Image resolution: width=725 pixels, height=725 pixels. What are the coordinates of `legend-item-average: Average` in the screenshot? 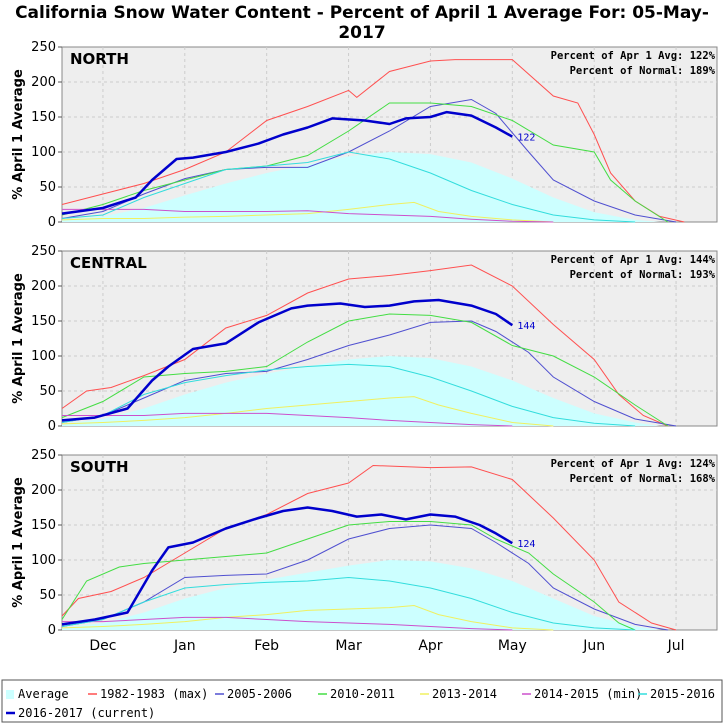 It's located at (37, 694).